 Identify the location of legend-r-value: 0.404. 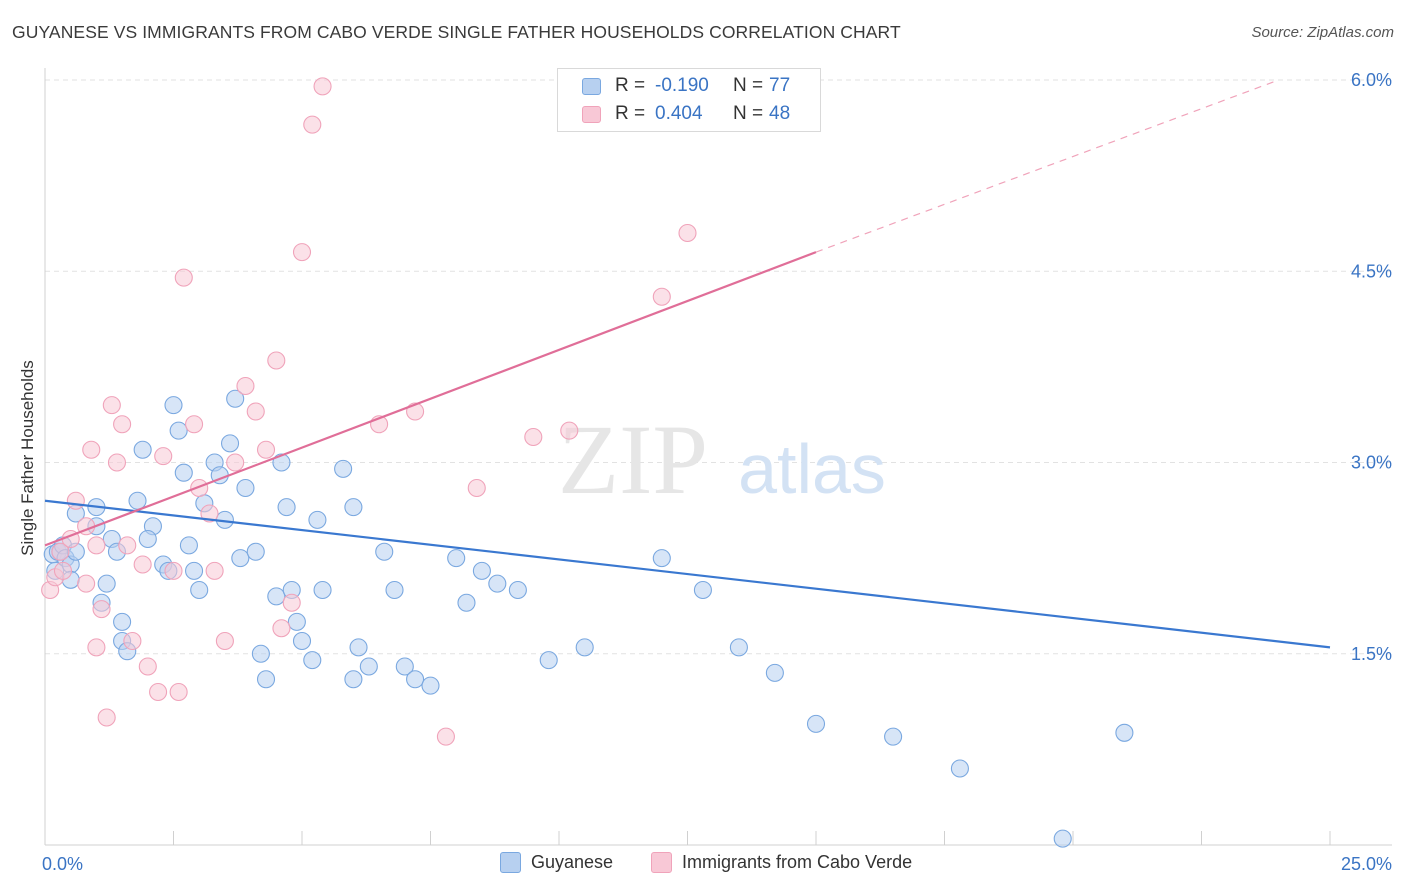
(679, 113).